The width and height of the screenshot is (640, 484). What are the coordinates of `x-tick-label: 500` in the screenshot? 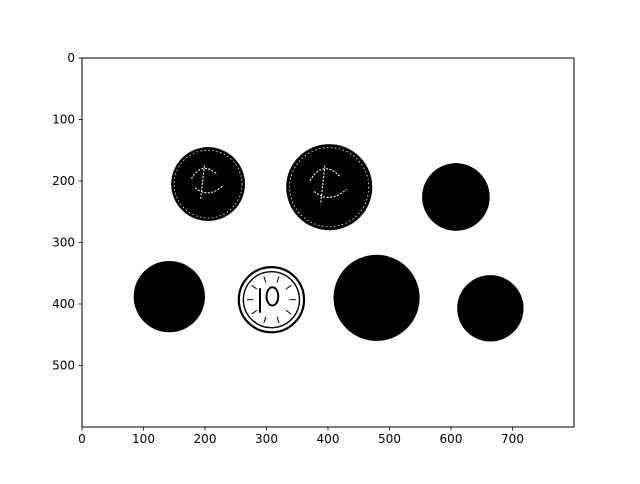 It's located at (389, 439).